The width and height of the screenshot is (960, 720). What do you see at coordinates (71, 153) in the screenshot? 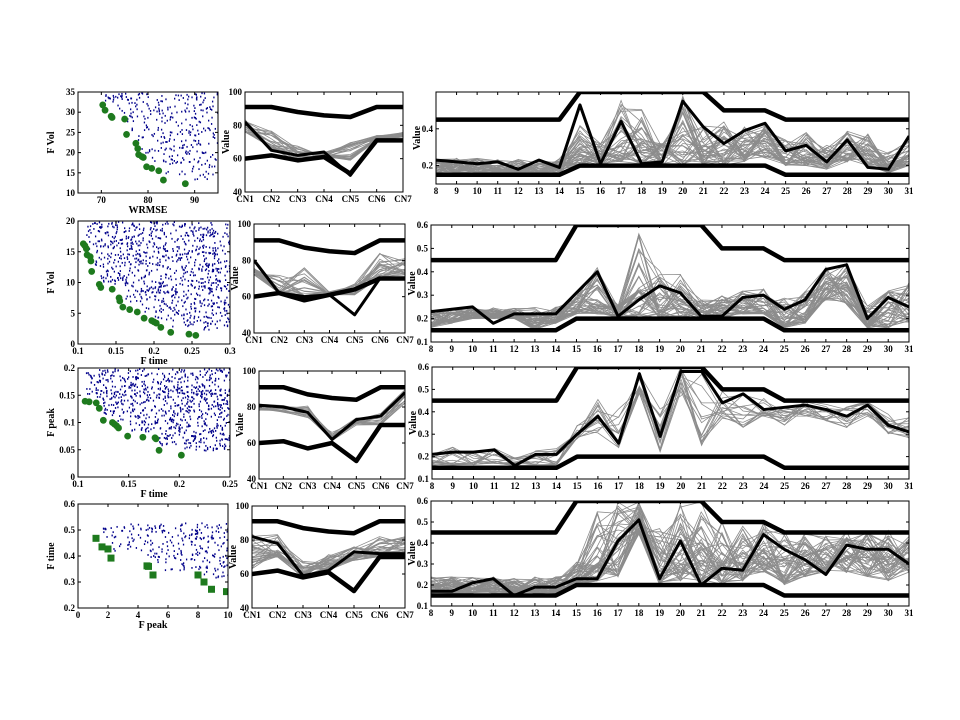
I see `y-tick-label: 20` at bounding box center [71, 153].